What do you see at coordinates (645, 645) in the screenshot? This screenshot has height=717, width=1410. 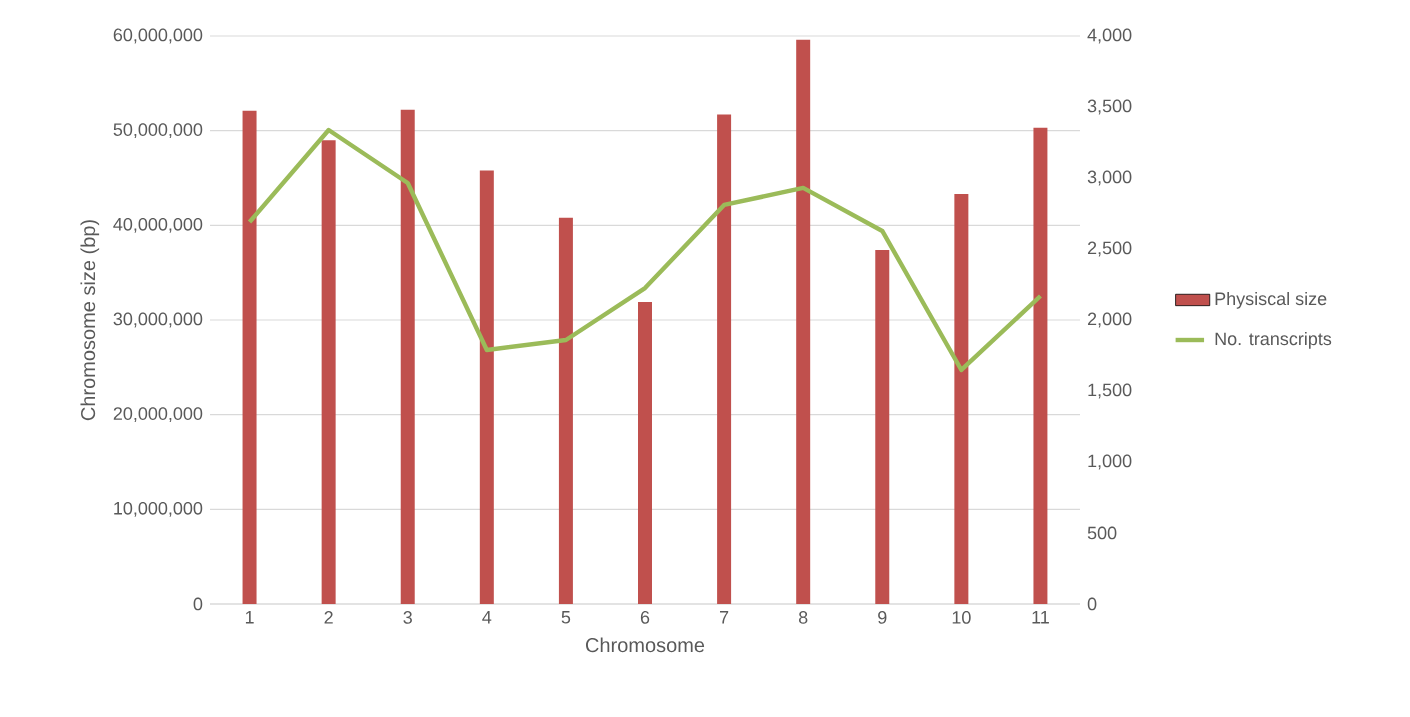 I see `x-axis-title: Chromosome` at bounding box center [645, 645].